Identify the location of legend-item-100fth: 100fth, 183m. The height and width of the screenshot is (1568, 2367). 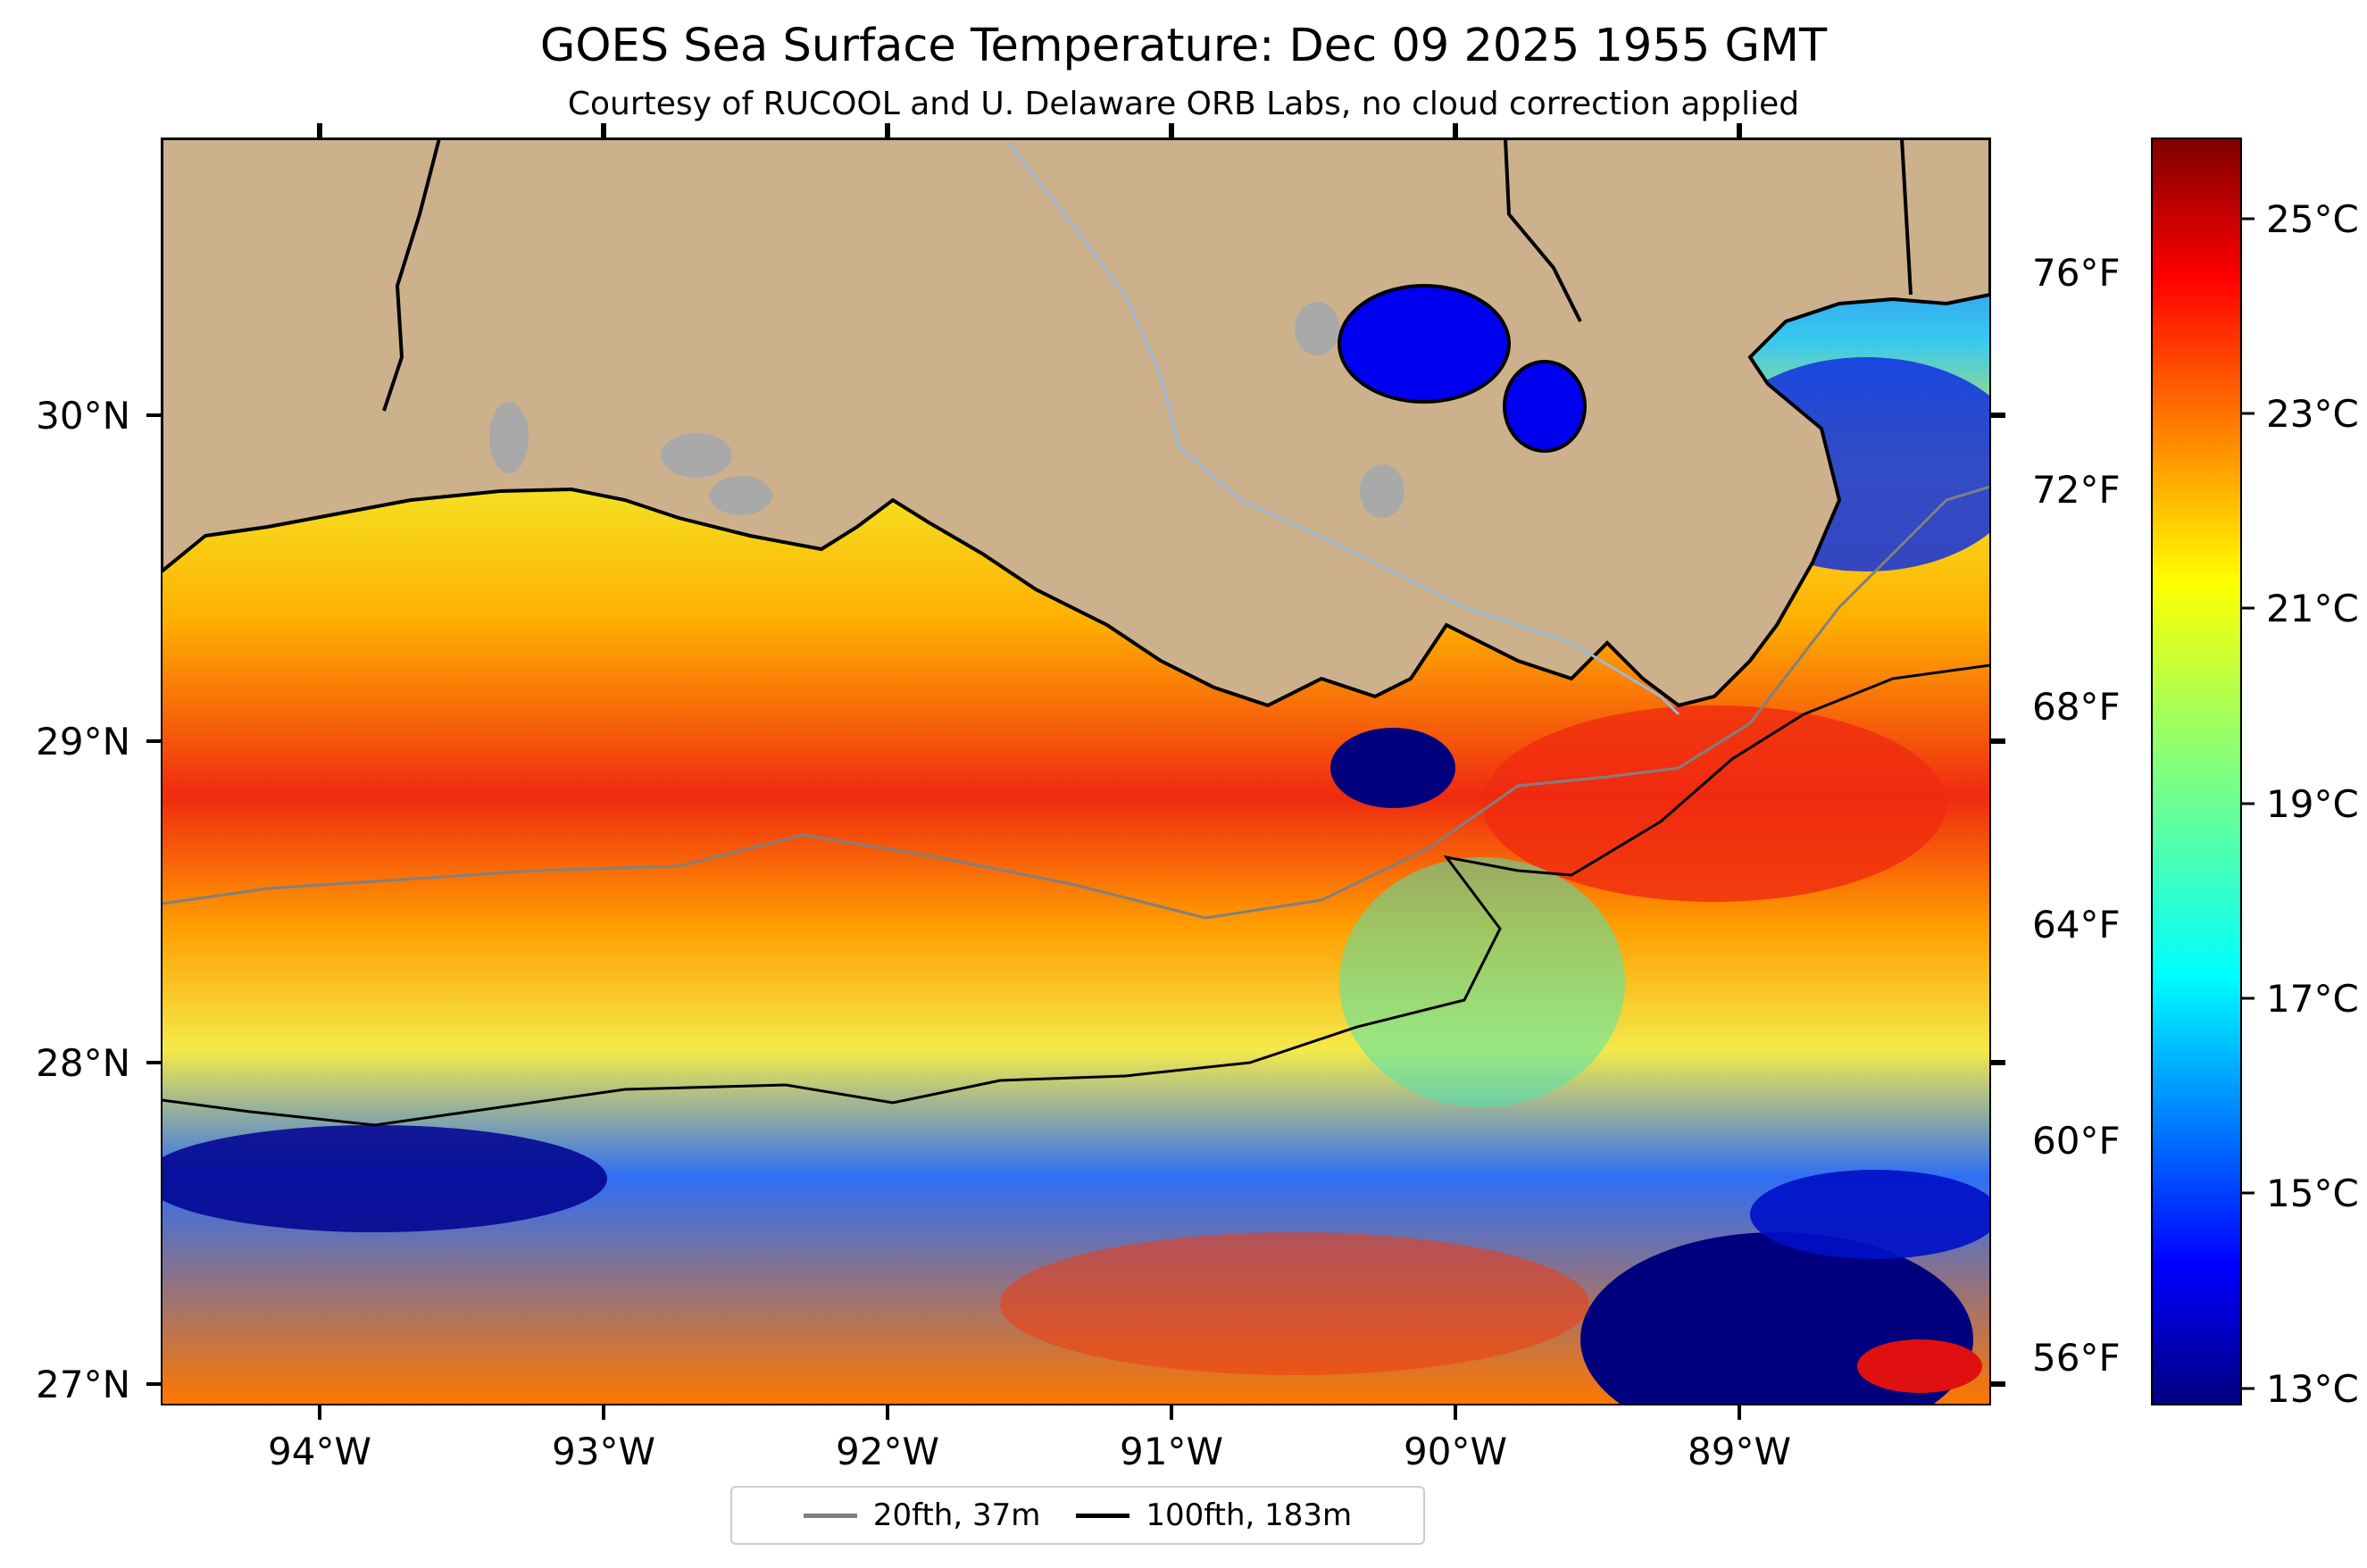
(1214, 1515).